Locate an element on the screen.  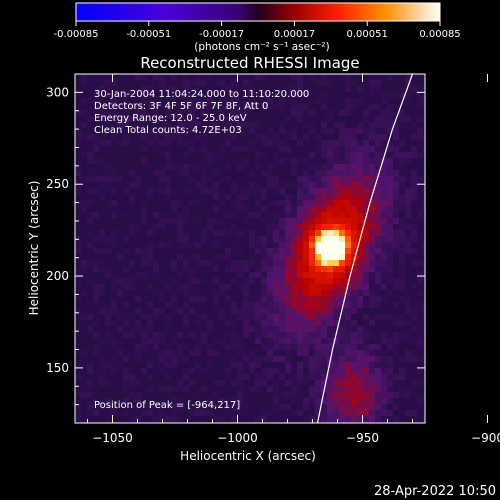
x-axis-label: Heliocentric X (arcsec) is located at coordinates (248, 456).